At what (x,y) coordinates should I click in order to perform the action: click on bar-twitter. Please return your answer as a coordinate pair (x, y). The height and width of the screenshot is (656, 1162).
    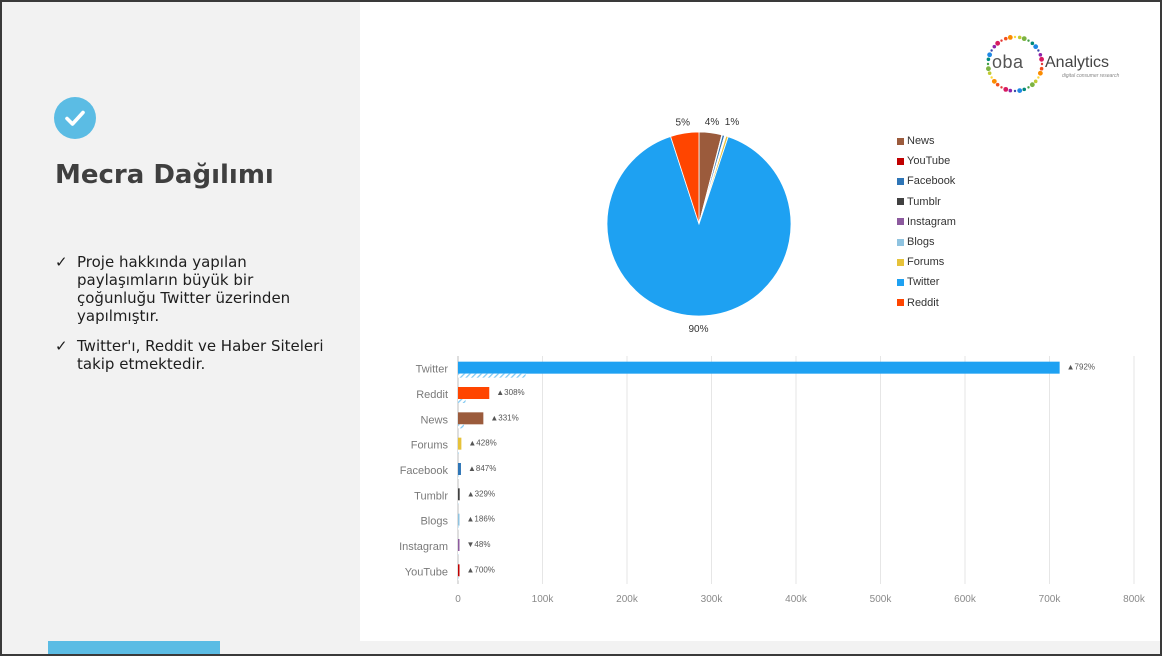
    Looking at the image, I should click on (759, 367).